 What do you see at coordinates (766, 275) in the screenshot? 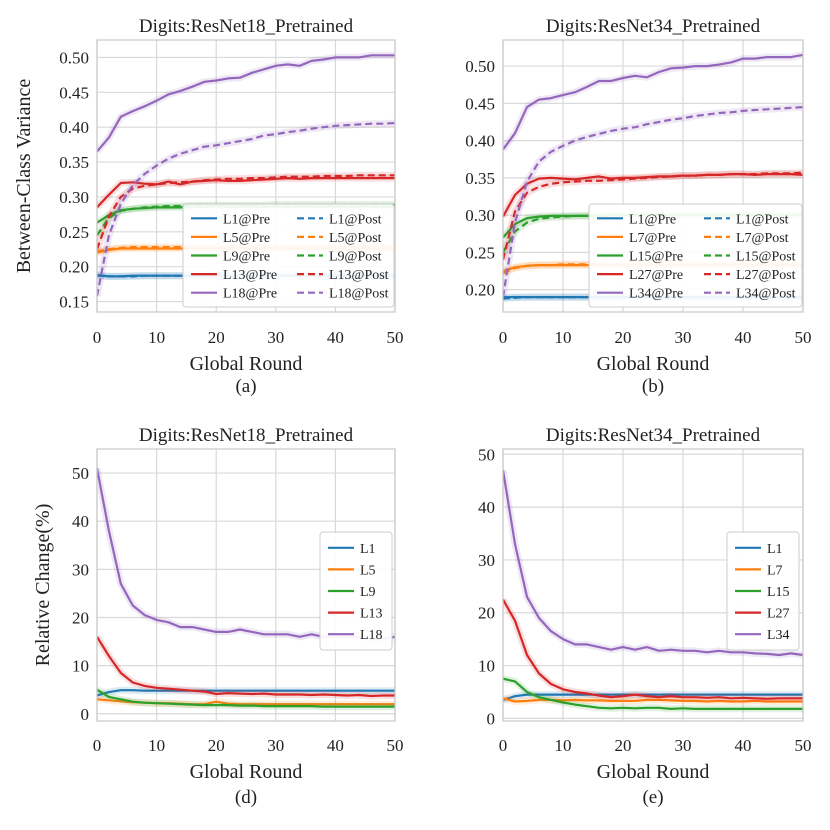
I see `legend-label: L27@Post` at bounding box center [766, 275].